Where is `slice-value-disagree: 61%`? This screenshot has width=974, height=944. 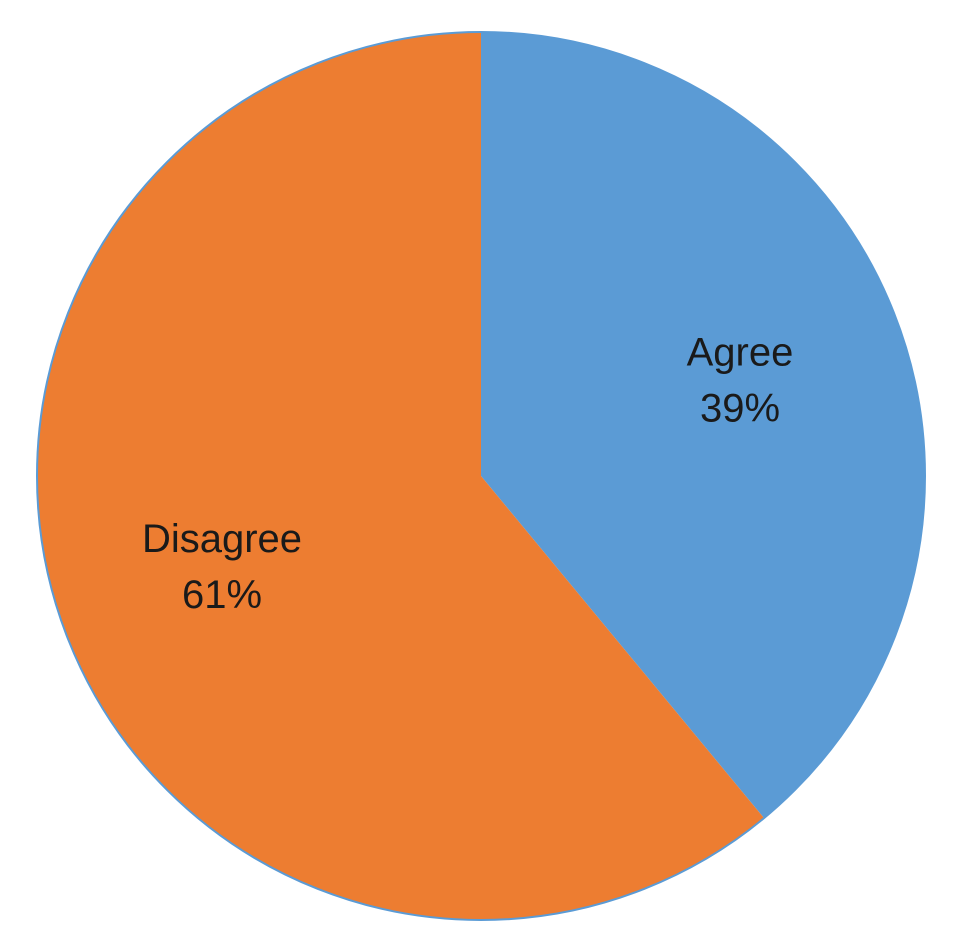
slice-value-disagree: 61% is located at coordinates (222, 595).